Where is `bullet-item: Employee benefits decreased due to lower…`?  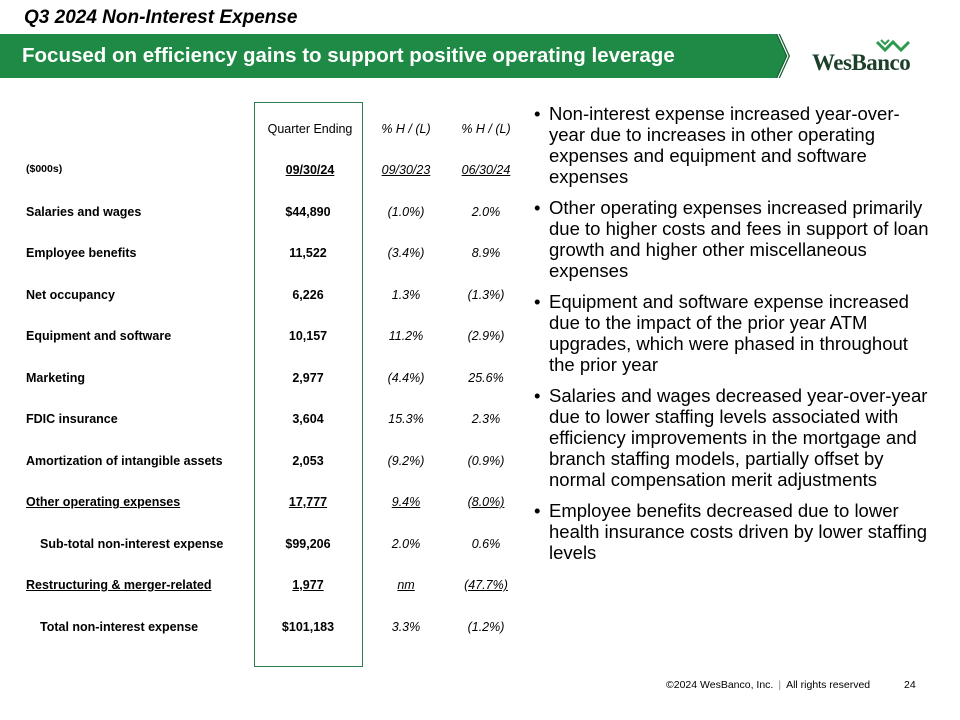
bullet-item: Employee benefits decreased due to lower… is located at coordinates (734, 531).